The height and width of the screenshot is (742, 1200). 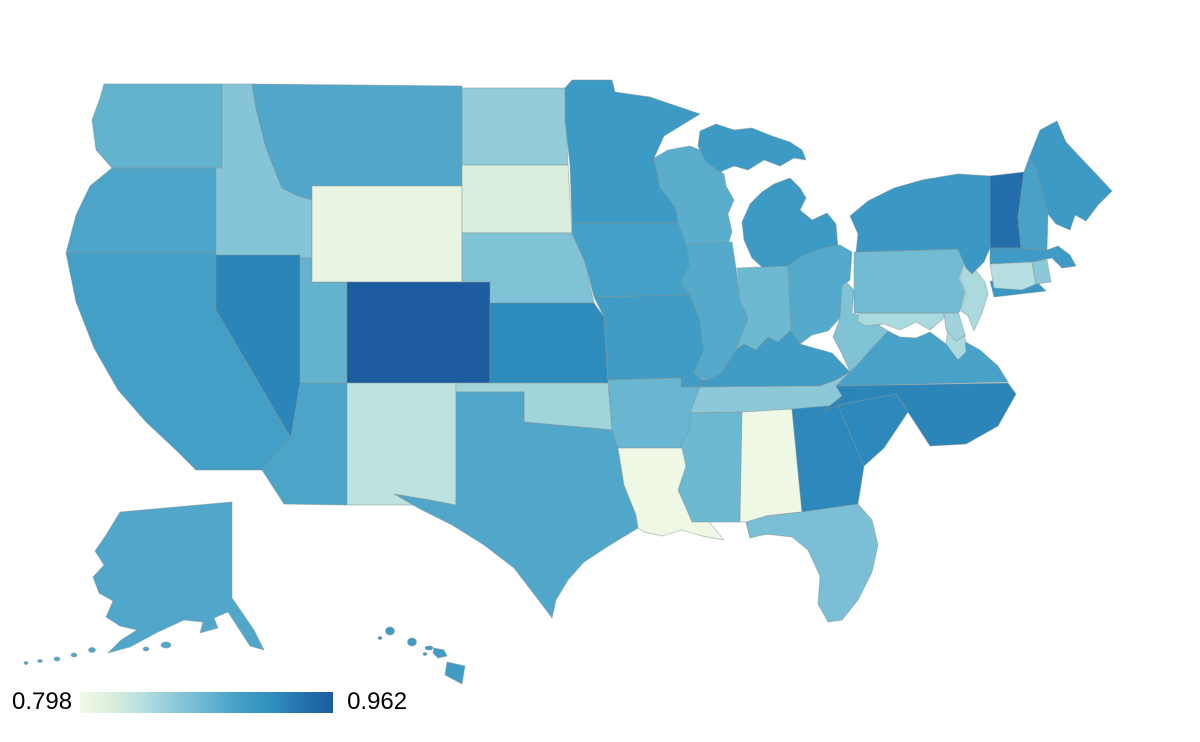 What do you see at coordinates (157, 126) in the screenshot?
I see `state-washington` at bounding box center [157, 126].